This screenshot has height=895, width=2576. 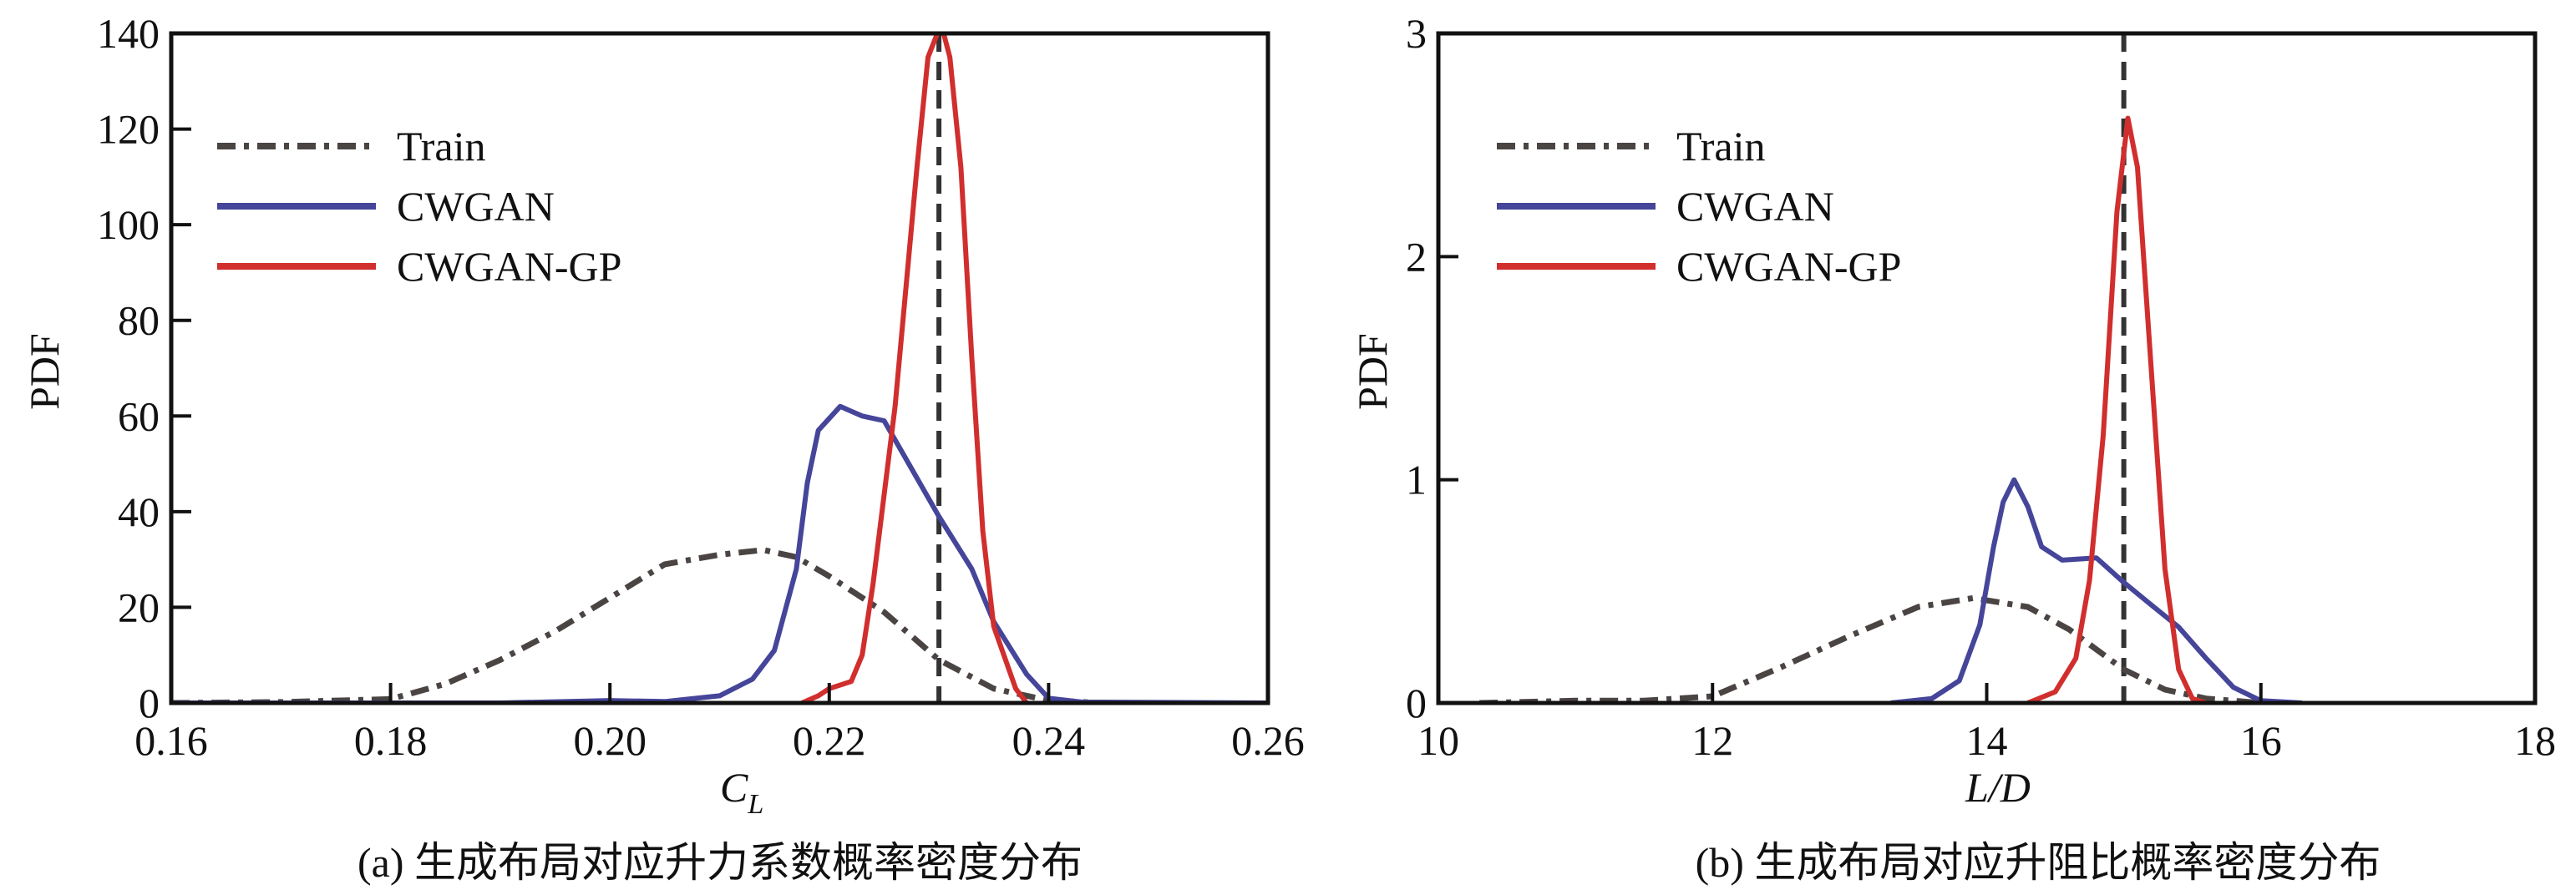 What do you see at coordinates (1416, 256) in the screenshot?
I see `y-tick-label: 2` at bounding box center [1416, 256].